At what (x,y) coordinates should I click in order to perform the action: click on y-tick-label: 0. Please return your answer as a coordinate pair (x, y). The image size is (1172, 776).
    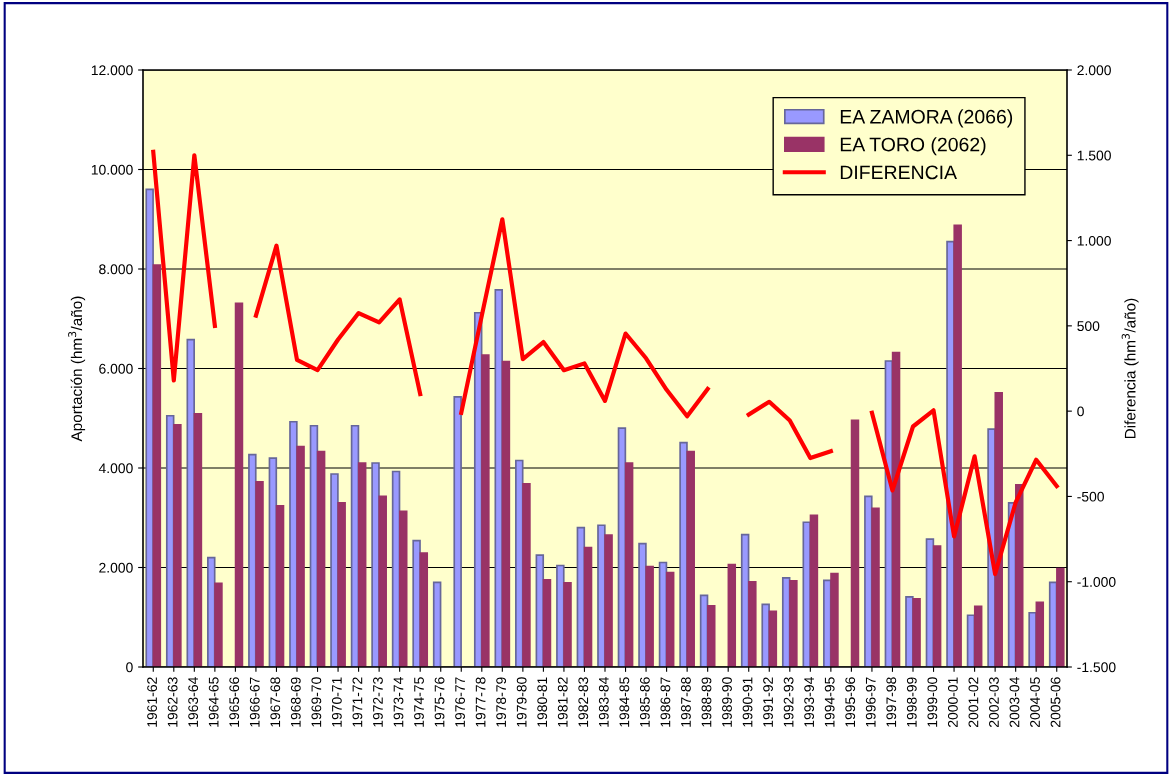
    Looking at the image, I should click on (129, 667).